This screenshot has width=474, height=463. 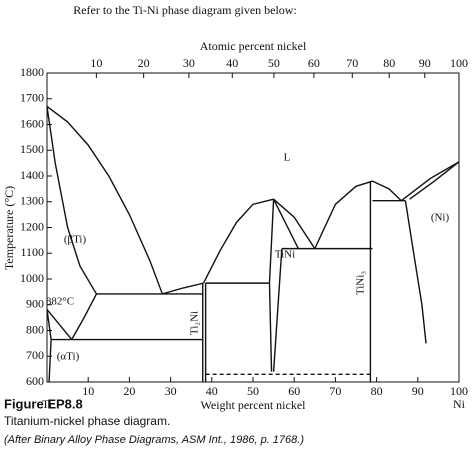 I want to click on x-tick-label: 90, so click(x=418, y=391).